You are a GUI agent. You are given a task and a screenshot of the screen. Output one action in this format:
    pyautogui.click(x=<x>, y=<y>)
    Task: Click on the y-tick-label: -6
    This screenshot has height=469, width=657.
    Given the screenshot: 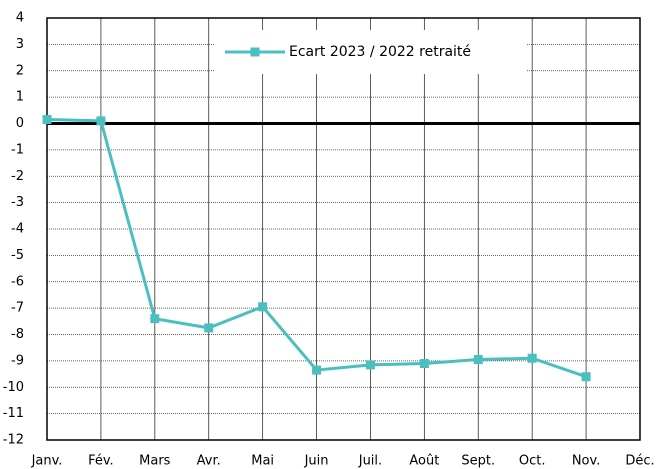 What is the action you would take?
    pyautogui.click(x=17, y=281)
    